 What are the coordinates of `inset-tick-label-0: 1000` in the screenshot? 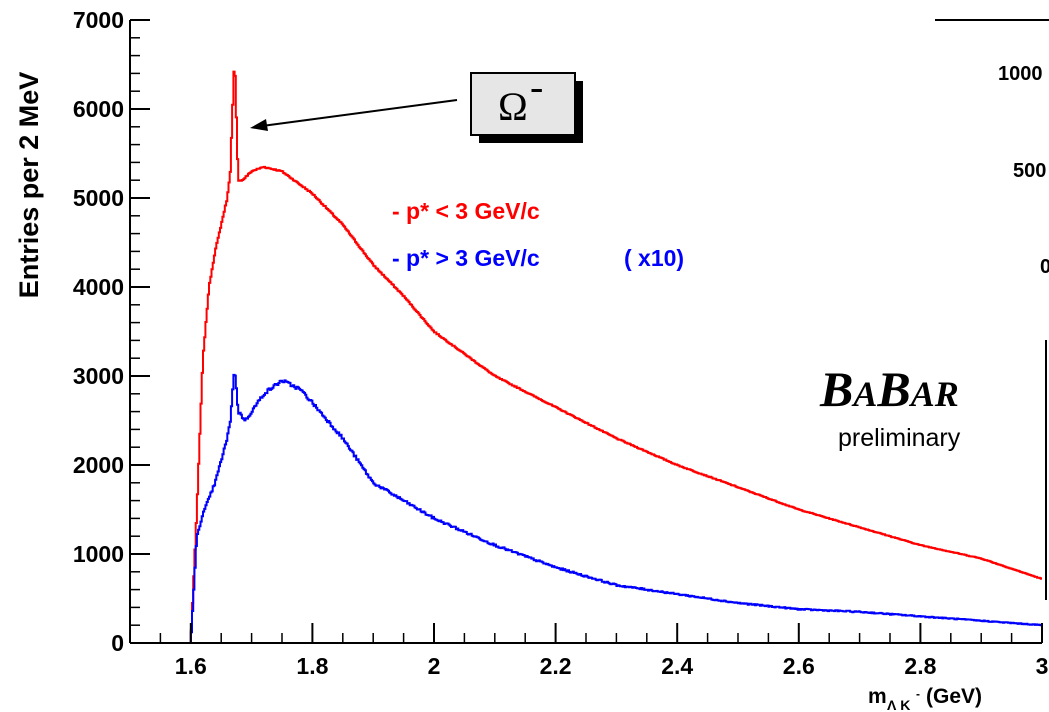 It's located at (1020, 74).